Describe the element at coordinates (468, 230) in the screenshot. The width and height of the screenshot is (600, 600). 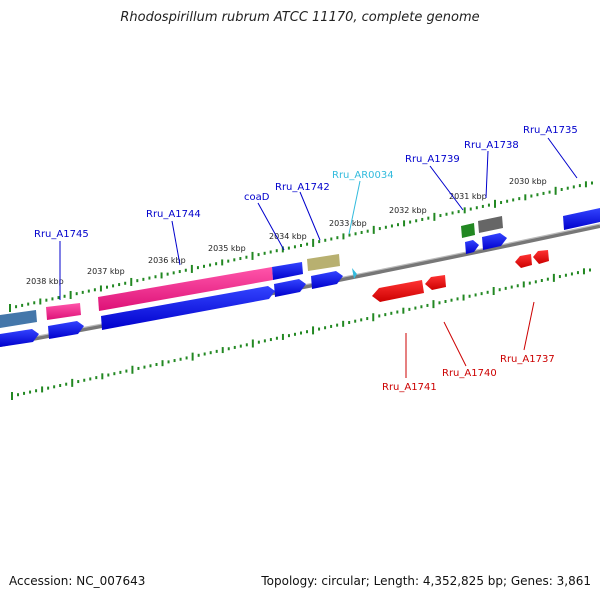
I see `feature-green-a1739` at that location.